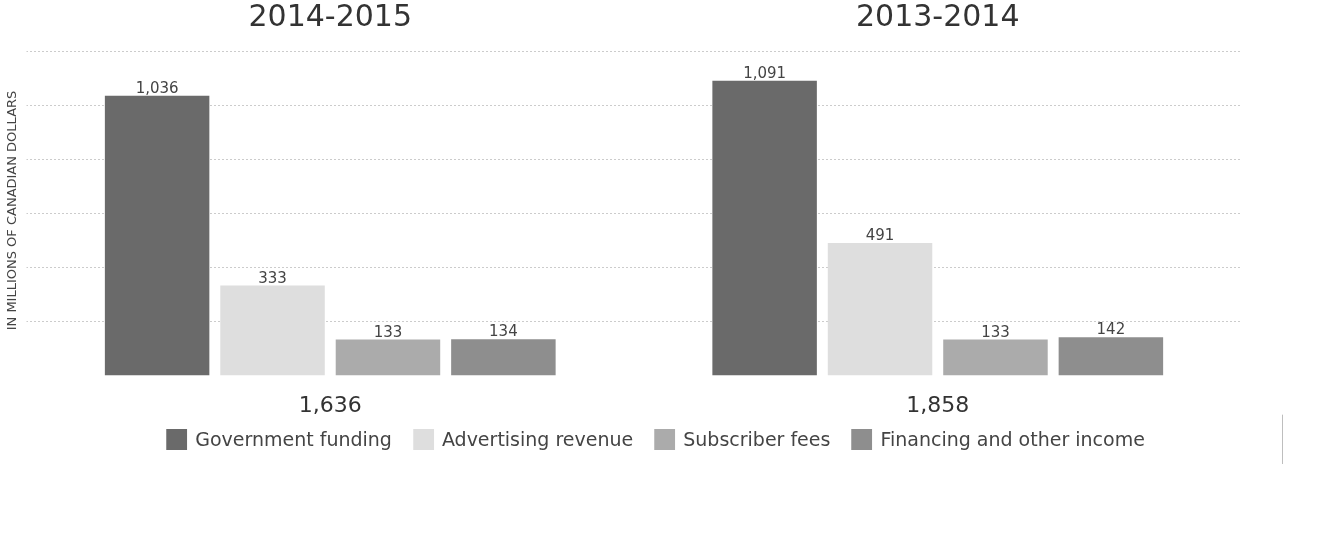 The width and height of the screenshot is (1320, 556). Describe the element at coordinates (330, 16) in the screenshot. I see `x-tick-label: 2014-2015` at that location.